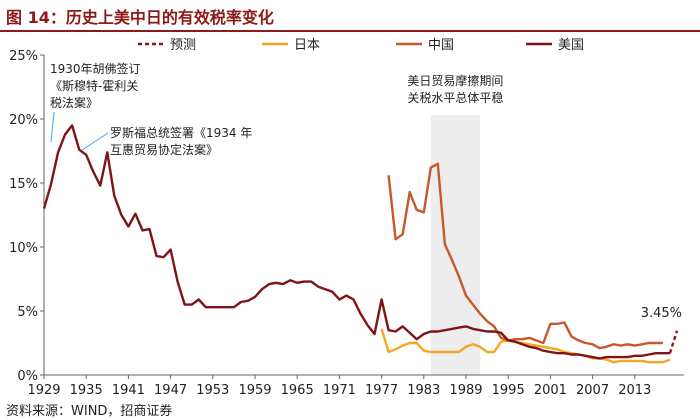 This screenshot has height=420, width=700. What do you see at coordinates (74, 102) in the screenshot?
I see `annotation-smoot-text: 税法案》` at bounding box center [74, 102].